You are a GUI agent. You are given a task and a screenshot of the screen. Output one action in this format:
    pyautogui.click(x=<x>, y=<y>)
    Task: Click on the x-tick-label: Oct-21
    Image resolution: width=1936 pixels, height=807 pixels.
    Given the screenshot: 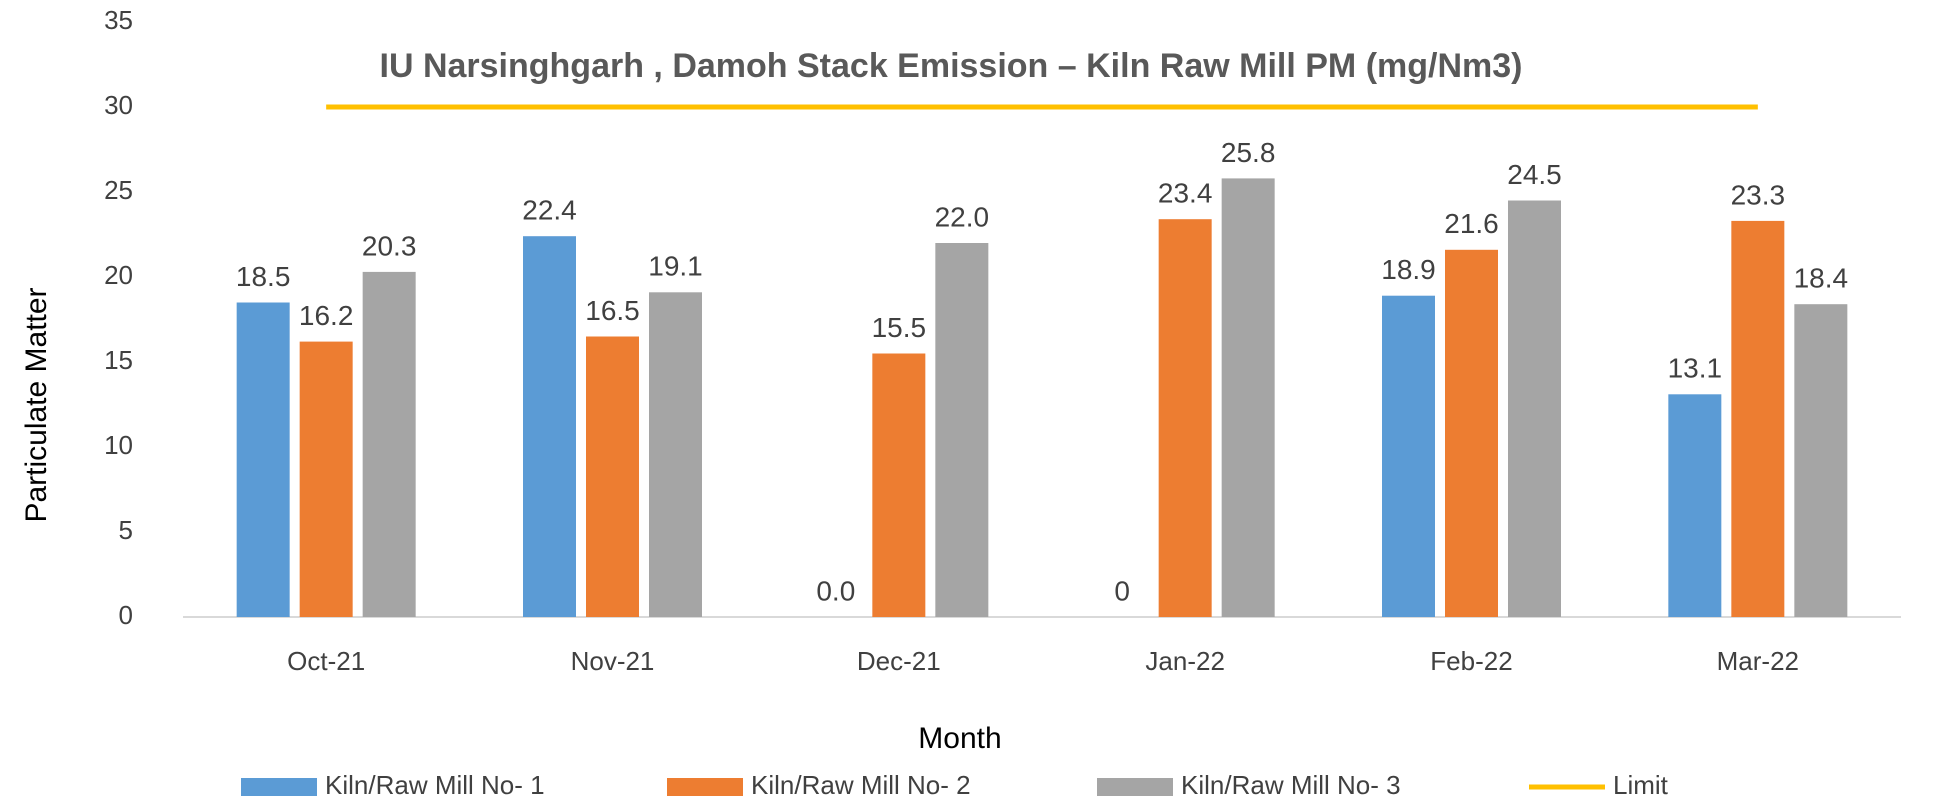 What is the action you would take?
    pyautogui.click(x=326, y=661)
    